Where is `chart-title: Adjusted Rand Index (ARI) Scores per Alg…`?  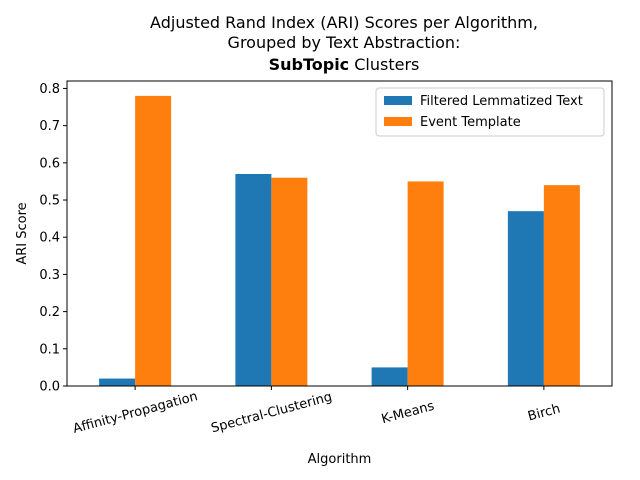
chart-title: Adjusted Rand Index (ARI) Scores per Alg… is located at coordinates (344, 43).